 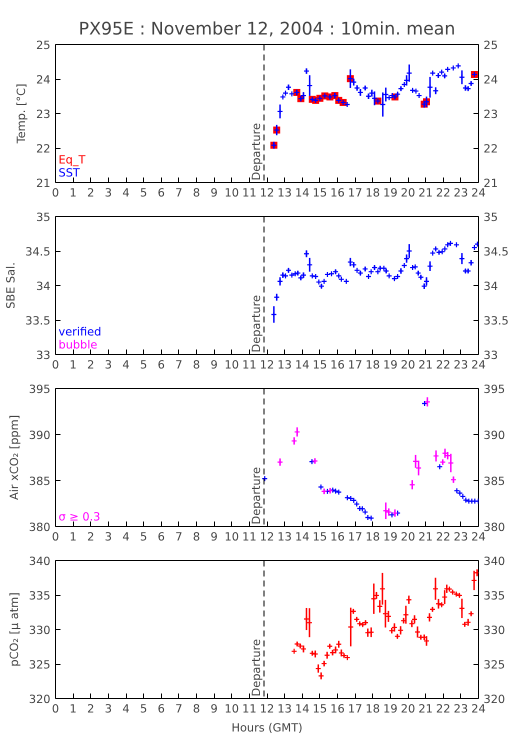 I want to click on x-tick-label: 3, so click(x=108, y=537).